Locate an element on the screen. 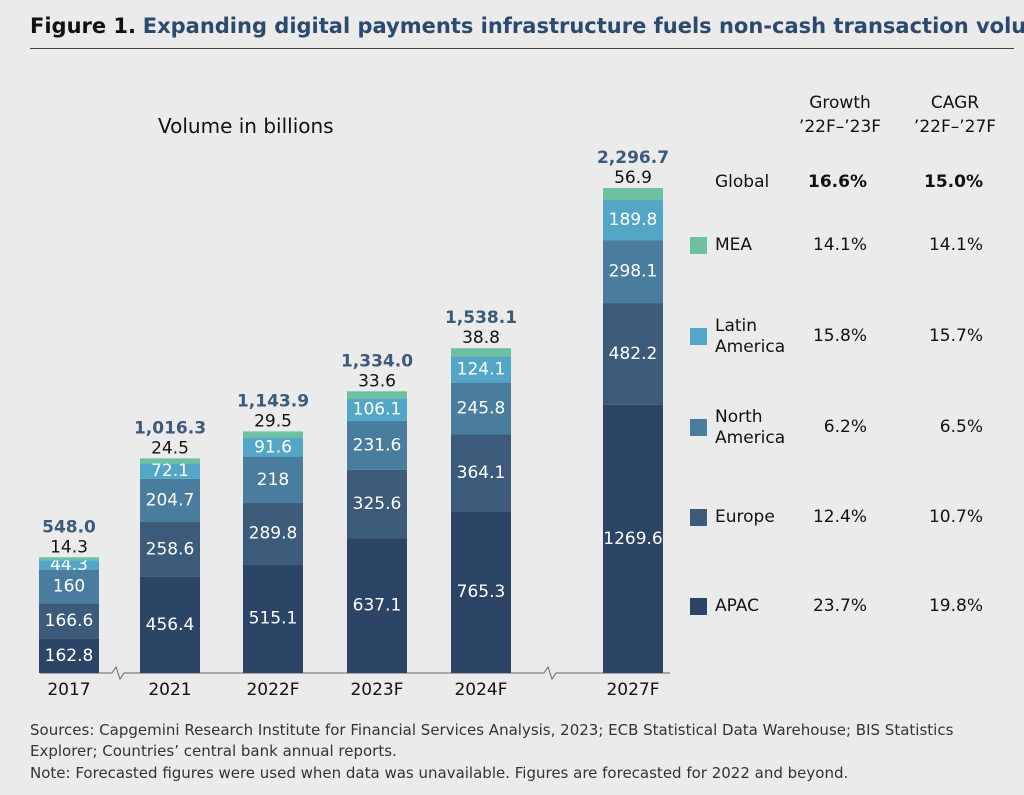 The image size is (1024, 795). value-label: 515.1 is located at coordinates (273, 619).